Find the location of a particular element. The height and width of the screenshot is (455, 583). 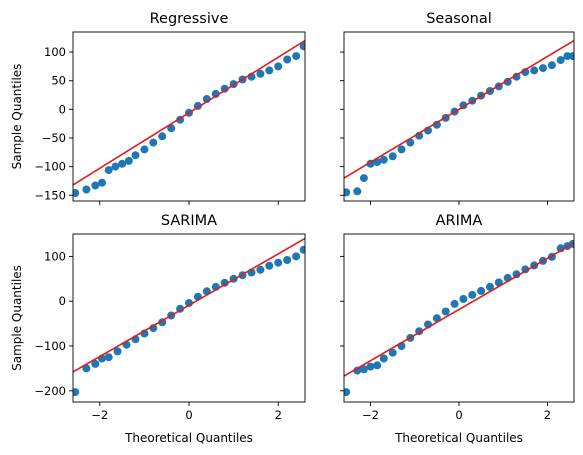

y-tick-label: −50 is located at coordinates (54, 138).